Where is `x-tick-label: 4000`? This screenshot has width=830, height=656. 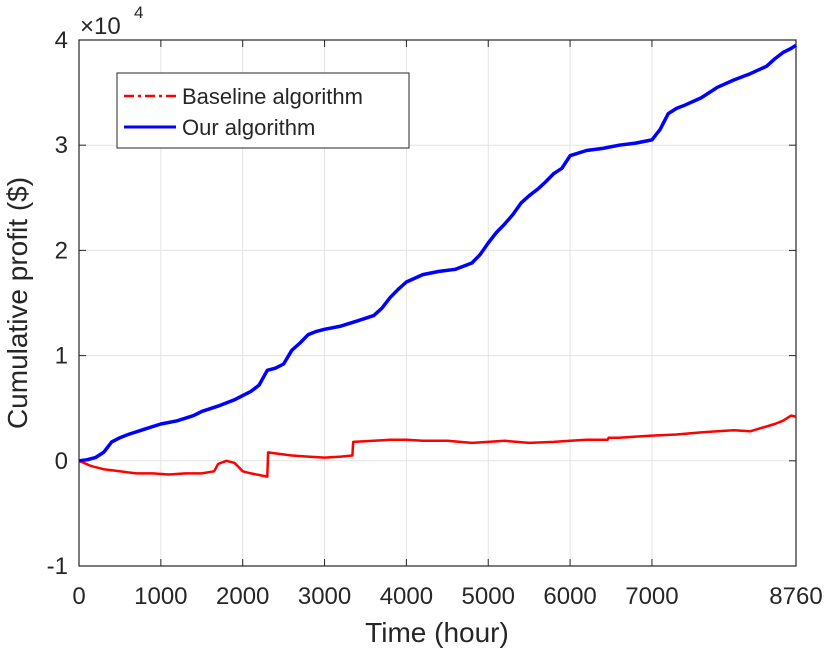 x-tick-label: 4000 is located at coordinates (406, 596).